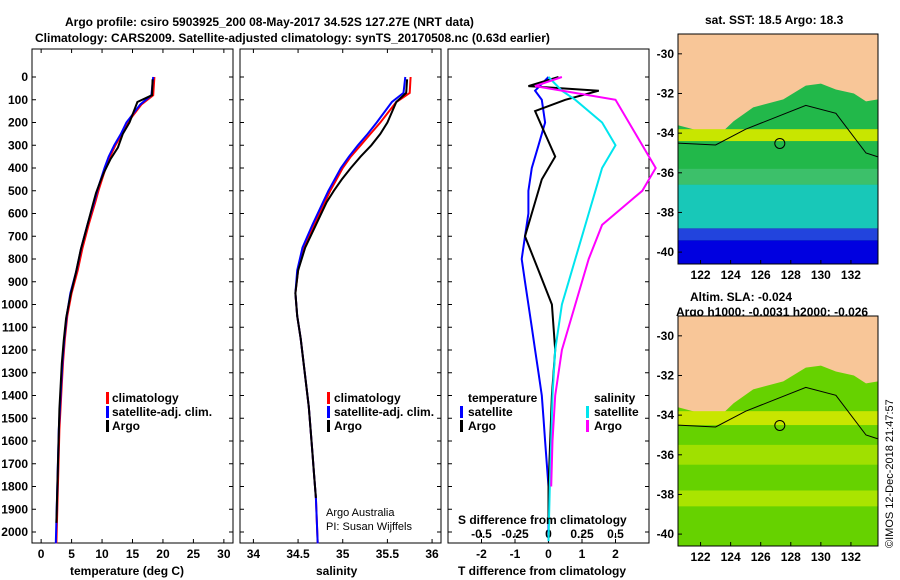 This screenshot has height=580, width=900. I want to click on side-stamp: ©IMOS 12-Dec-2018 21:47:57, so click(890, 473).